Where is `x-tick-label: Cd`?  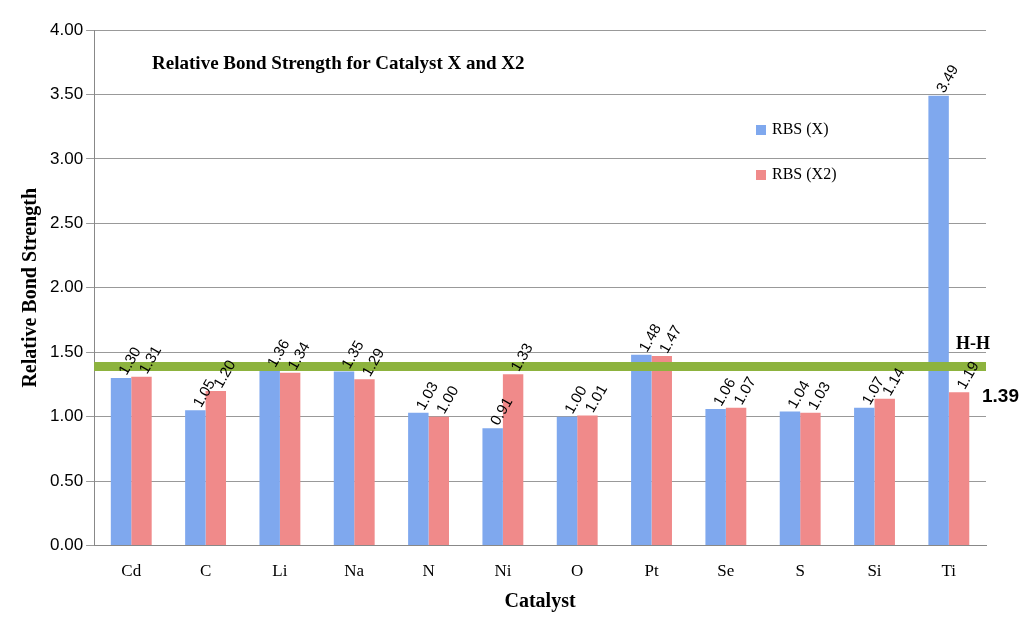 x-tick-label: Cd is located at coordinates (131, 571).